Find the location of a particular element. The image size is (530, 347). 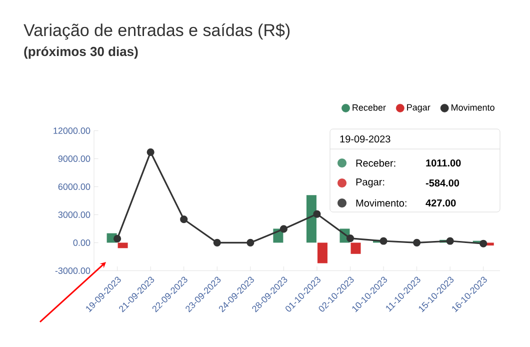

y-tick-label: 9000.00 is located at coordinates (74, 159).